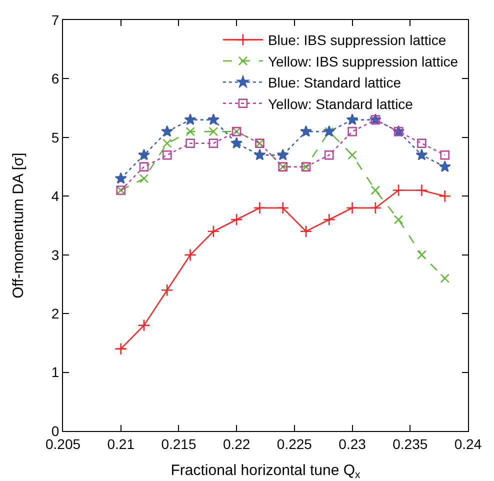 The width and height of the screenshot is (494, 481). What do you see at coordinates (410, 444) in the screenshot?
I see `x-tick-label: 0.235` at bounding box center [410, 444].